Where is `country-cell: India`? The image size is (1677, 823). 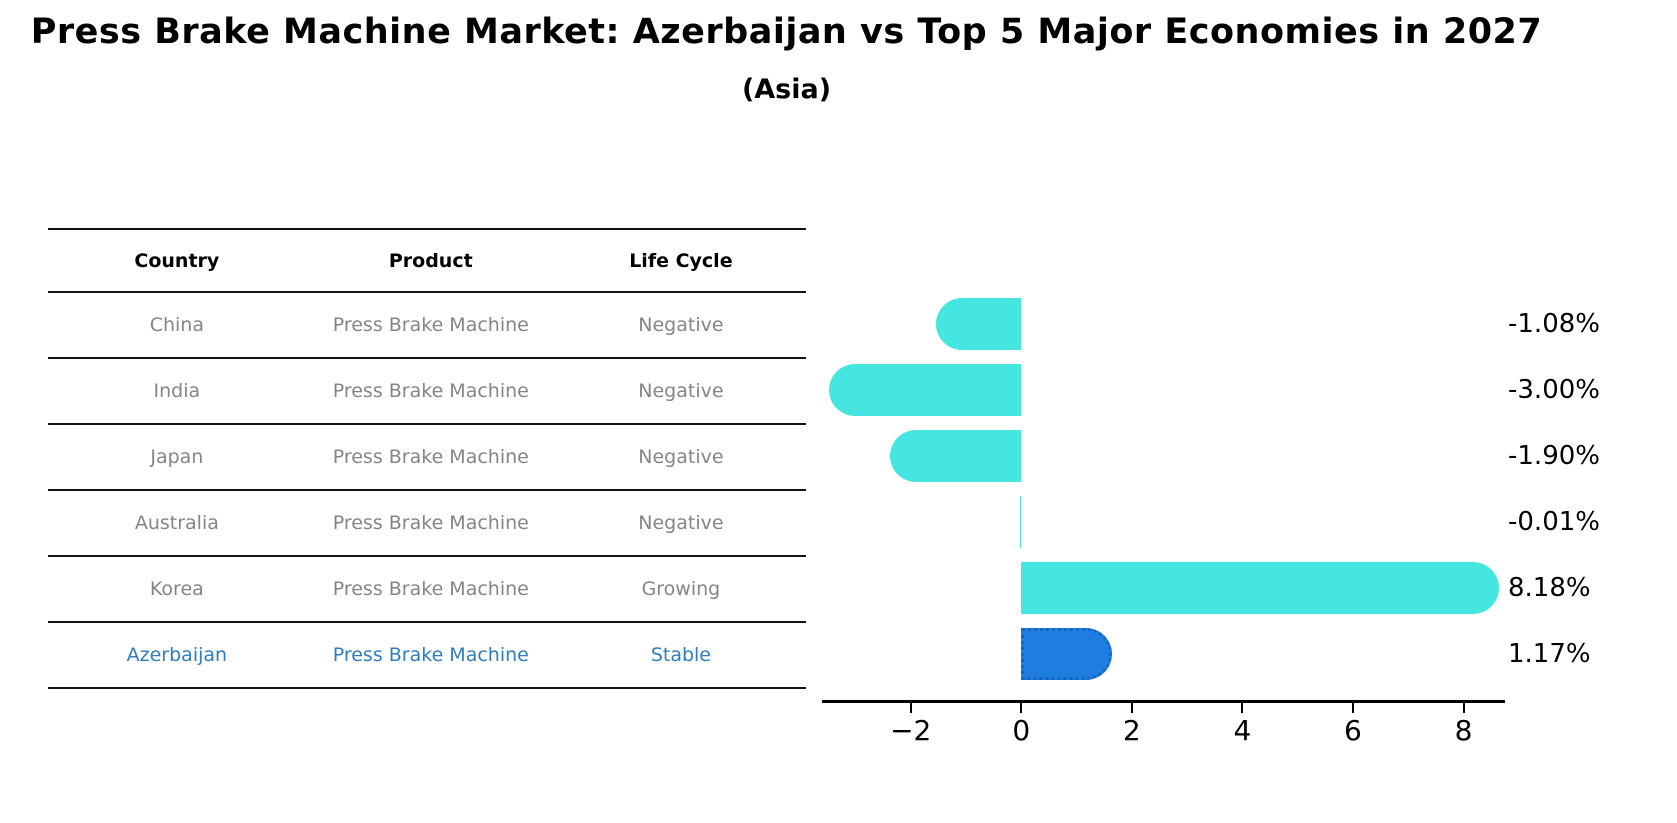
country-cell: India is located at coordinates (177, 391).